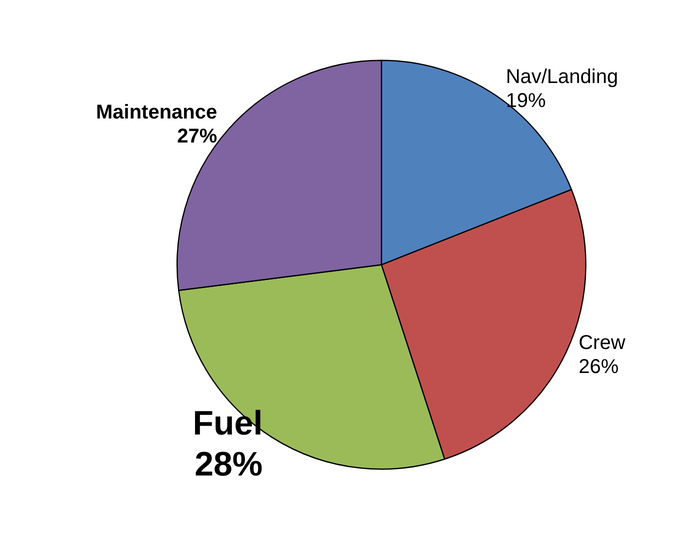 The width and height of the screenshot is (695, 540). I want to click on slice-label: Crew, so click(602, 343).